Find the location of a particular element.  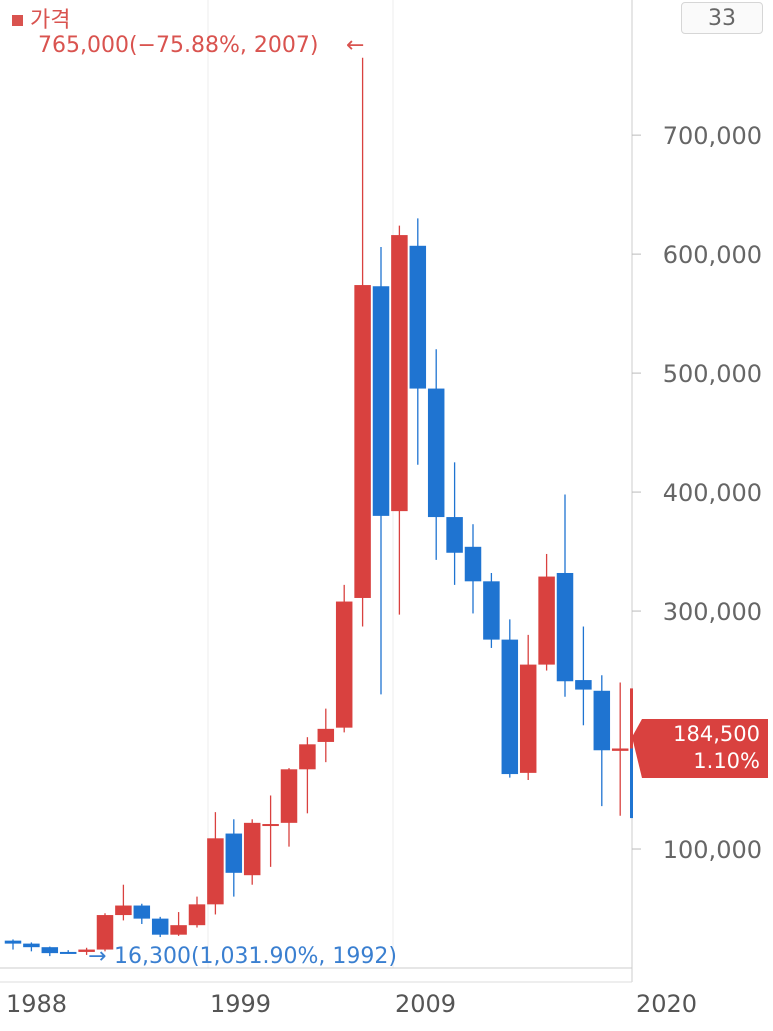

y-tick-label: 400,000 is located at coordinates (712, 493).